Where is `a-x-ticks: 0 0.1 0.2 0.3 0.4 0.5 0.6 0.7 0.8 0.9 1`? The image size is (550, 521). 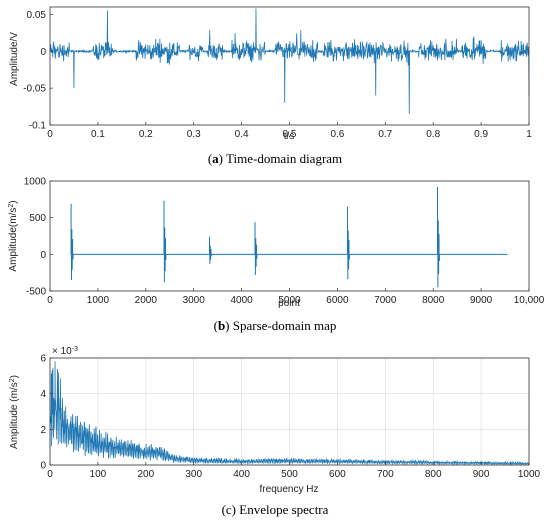
a-x-ticks: 0 0.1 0.2 0.3 0.4 0.5 0.6 0.7 0.8 0.9 1 is located at coordinates (289, 131).